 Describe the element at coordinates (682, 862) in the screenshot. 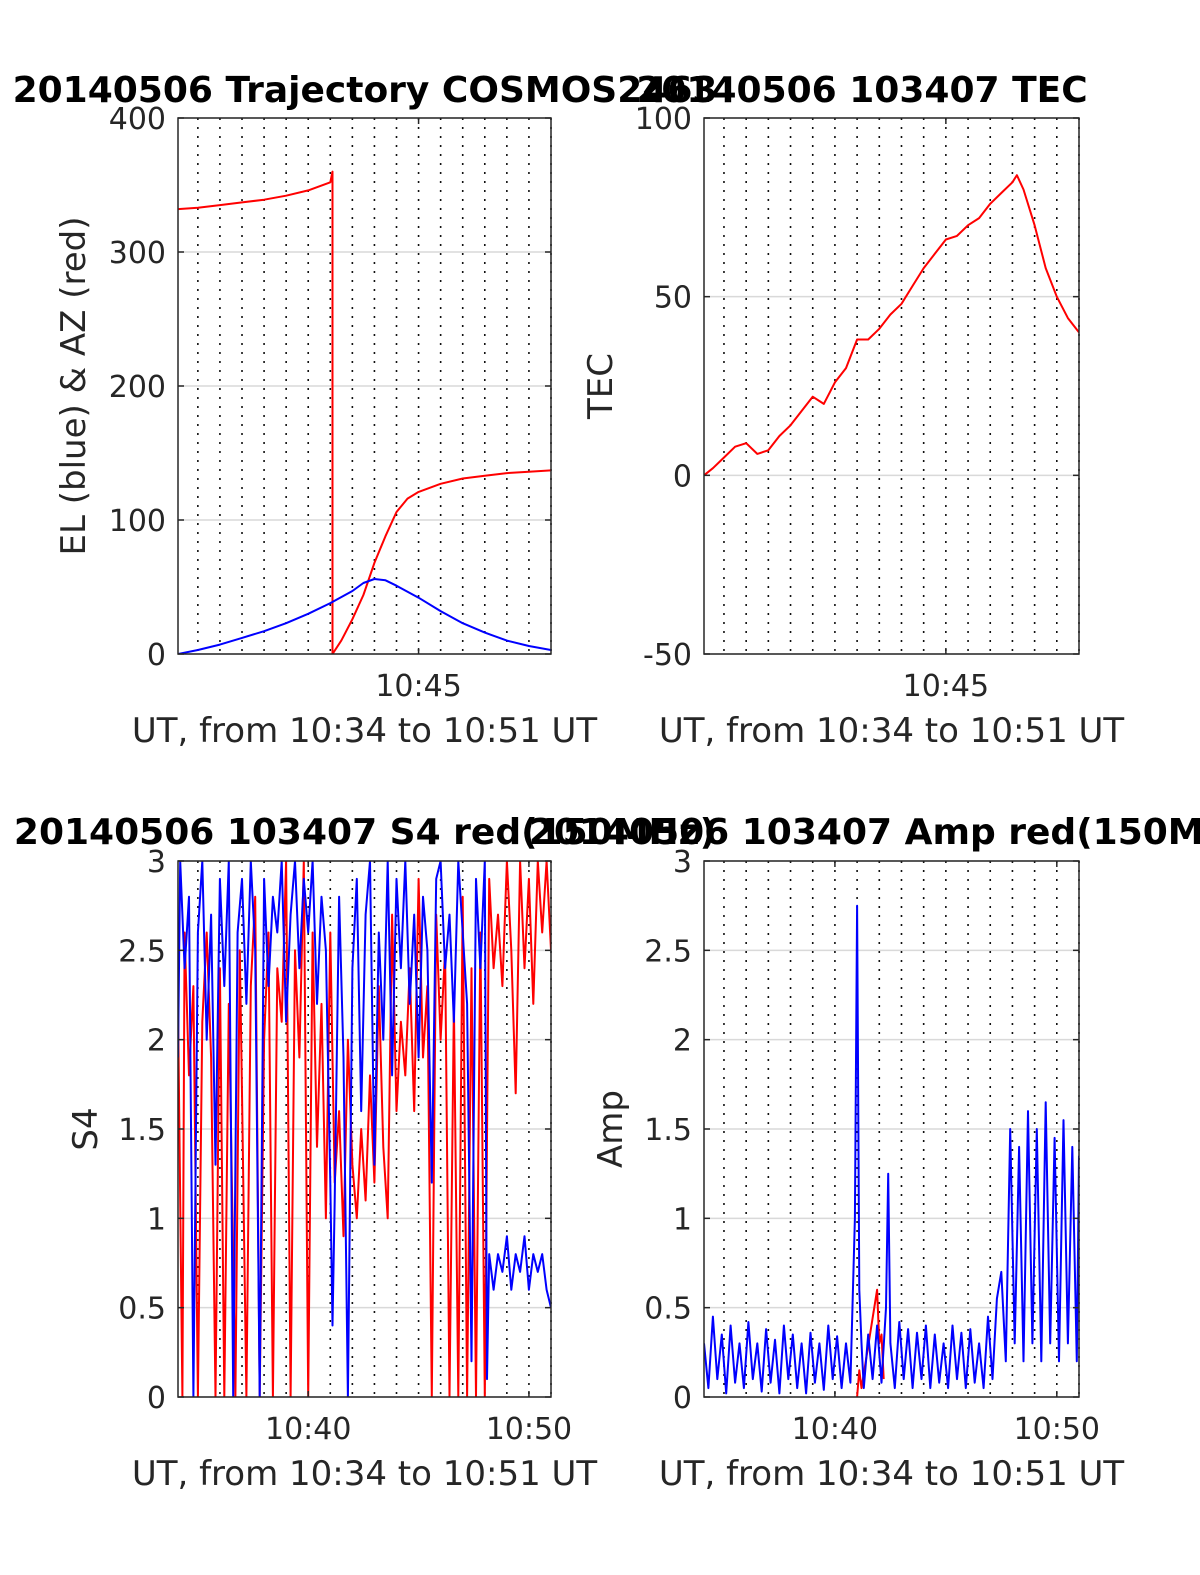

I see `amp-ytick-label: 3` at that location.